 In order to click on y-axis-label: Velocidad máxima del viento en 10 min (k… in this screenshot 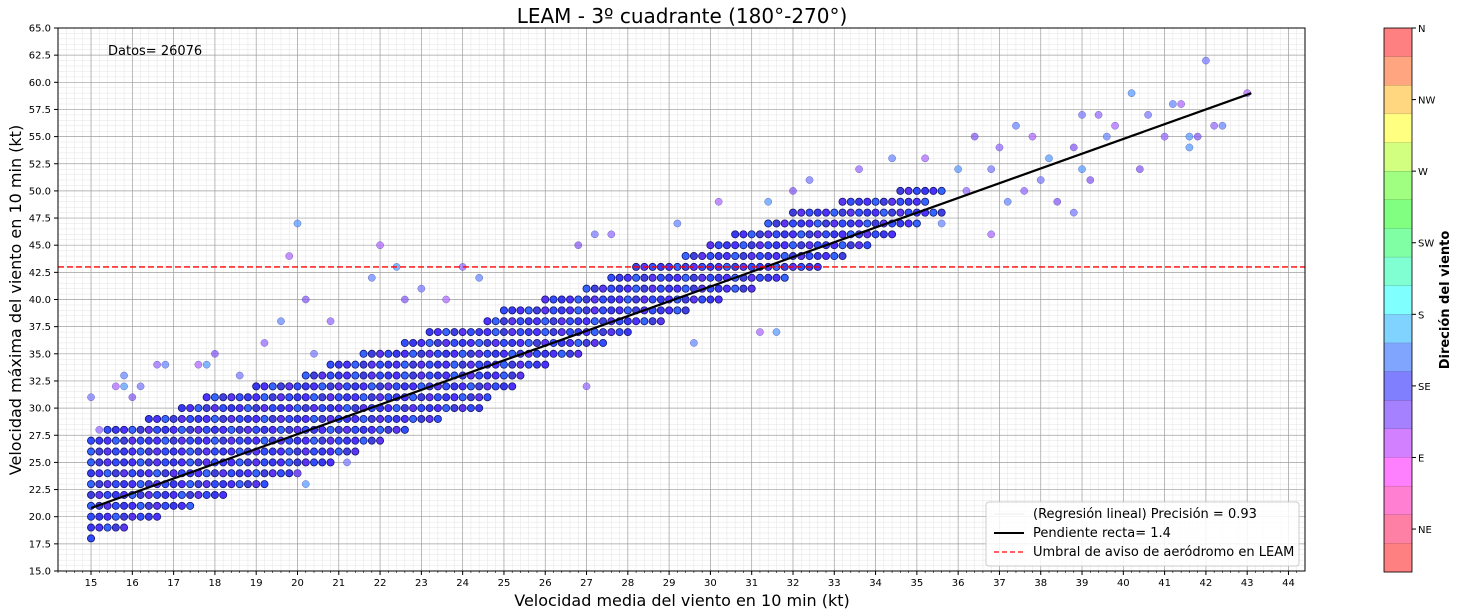, I will do `click(15, 300)`.